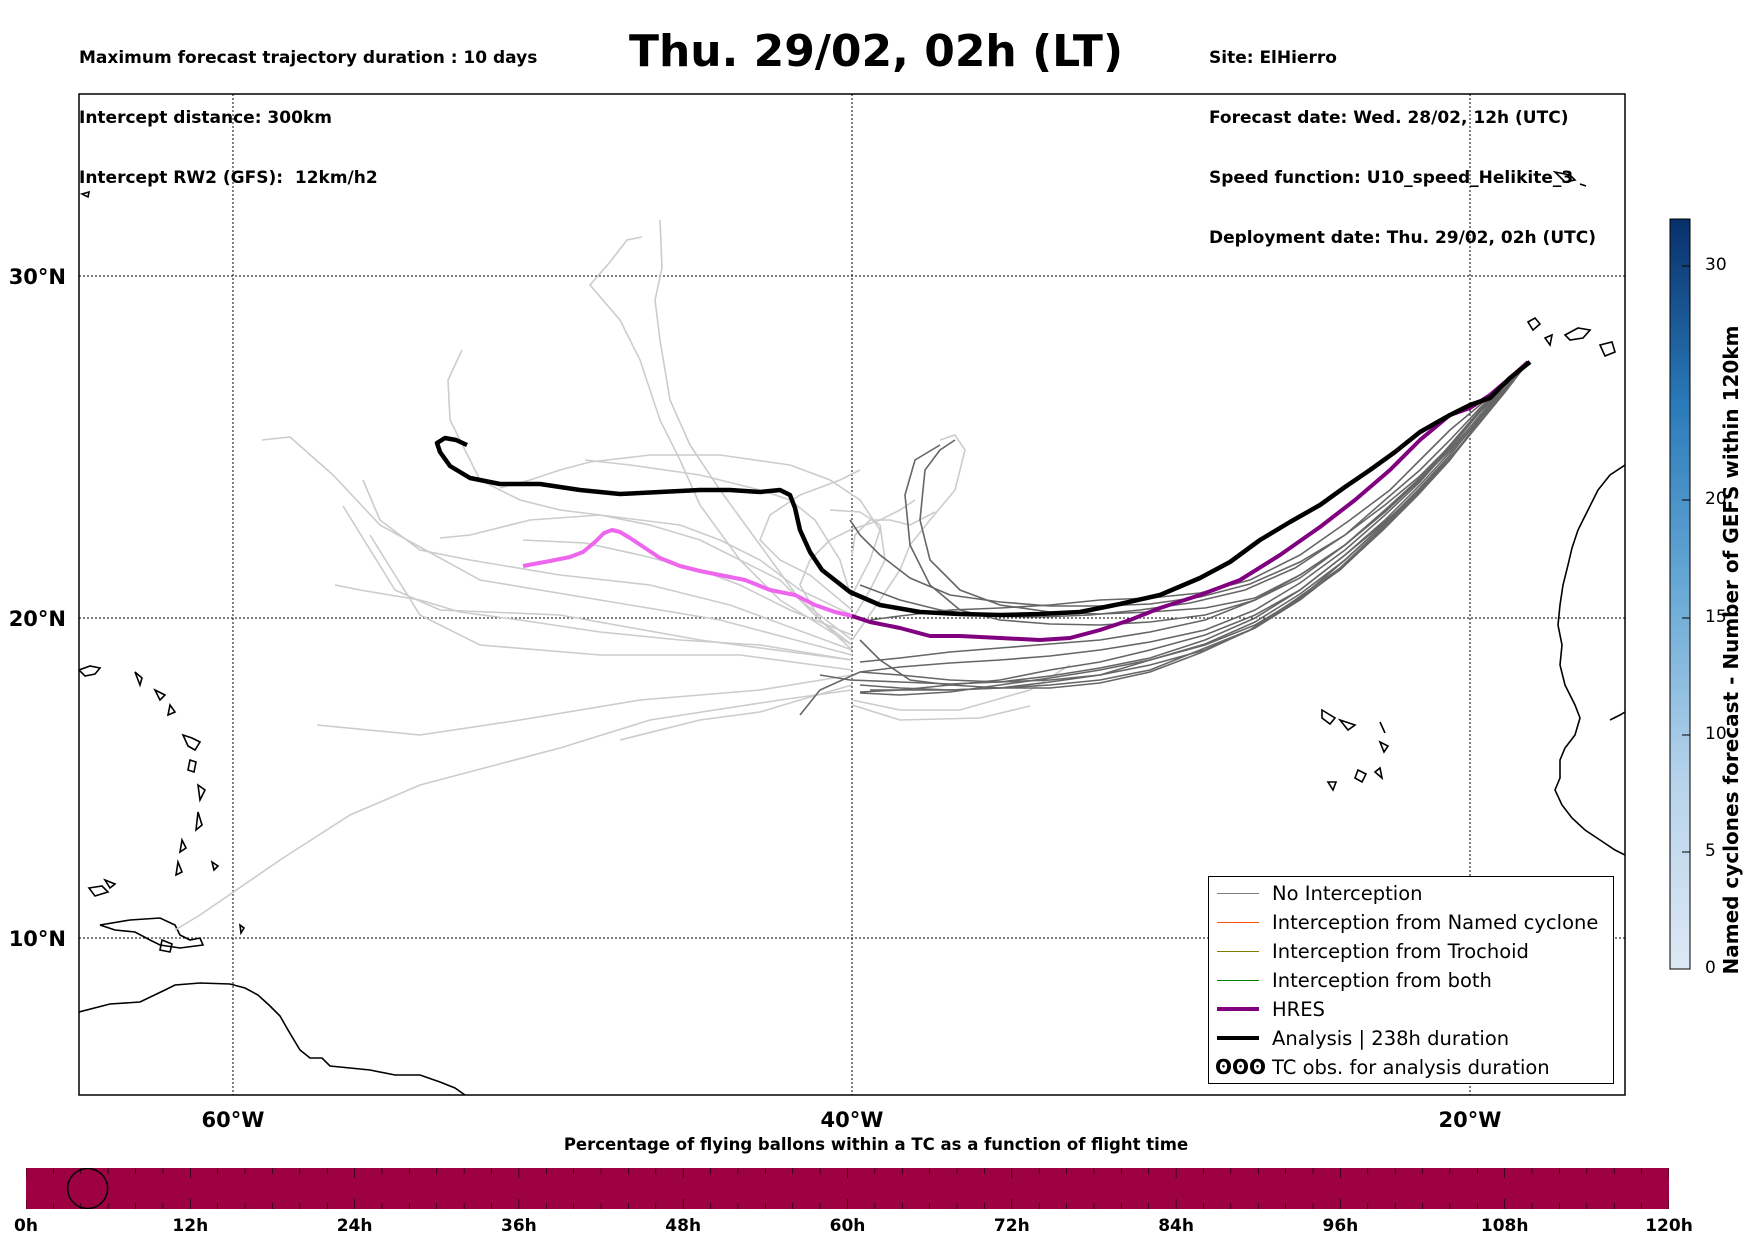 This screenshot has width=1752, height=1241. What do you see at coordinates (1340, 1226) in the screenshot?
I see `flight-bar-label: 96h` at bounding box center [1340, 1226].